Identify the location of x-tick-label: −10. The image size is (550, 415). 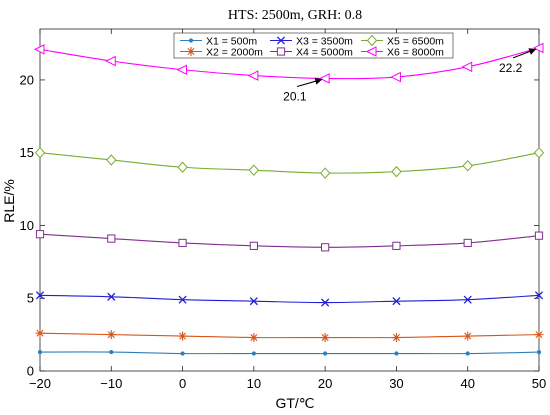
(111, 383).